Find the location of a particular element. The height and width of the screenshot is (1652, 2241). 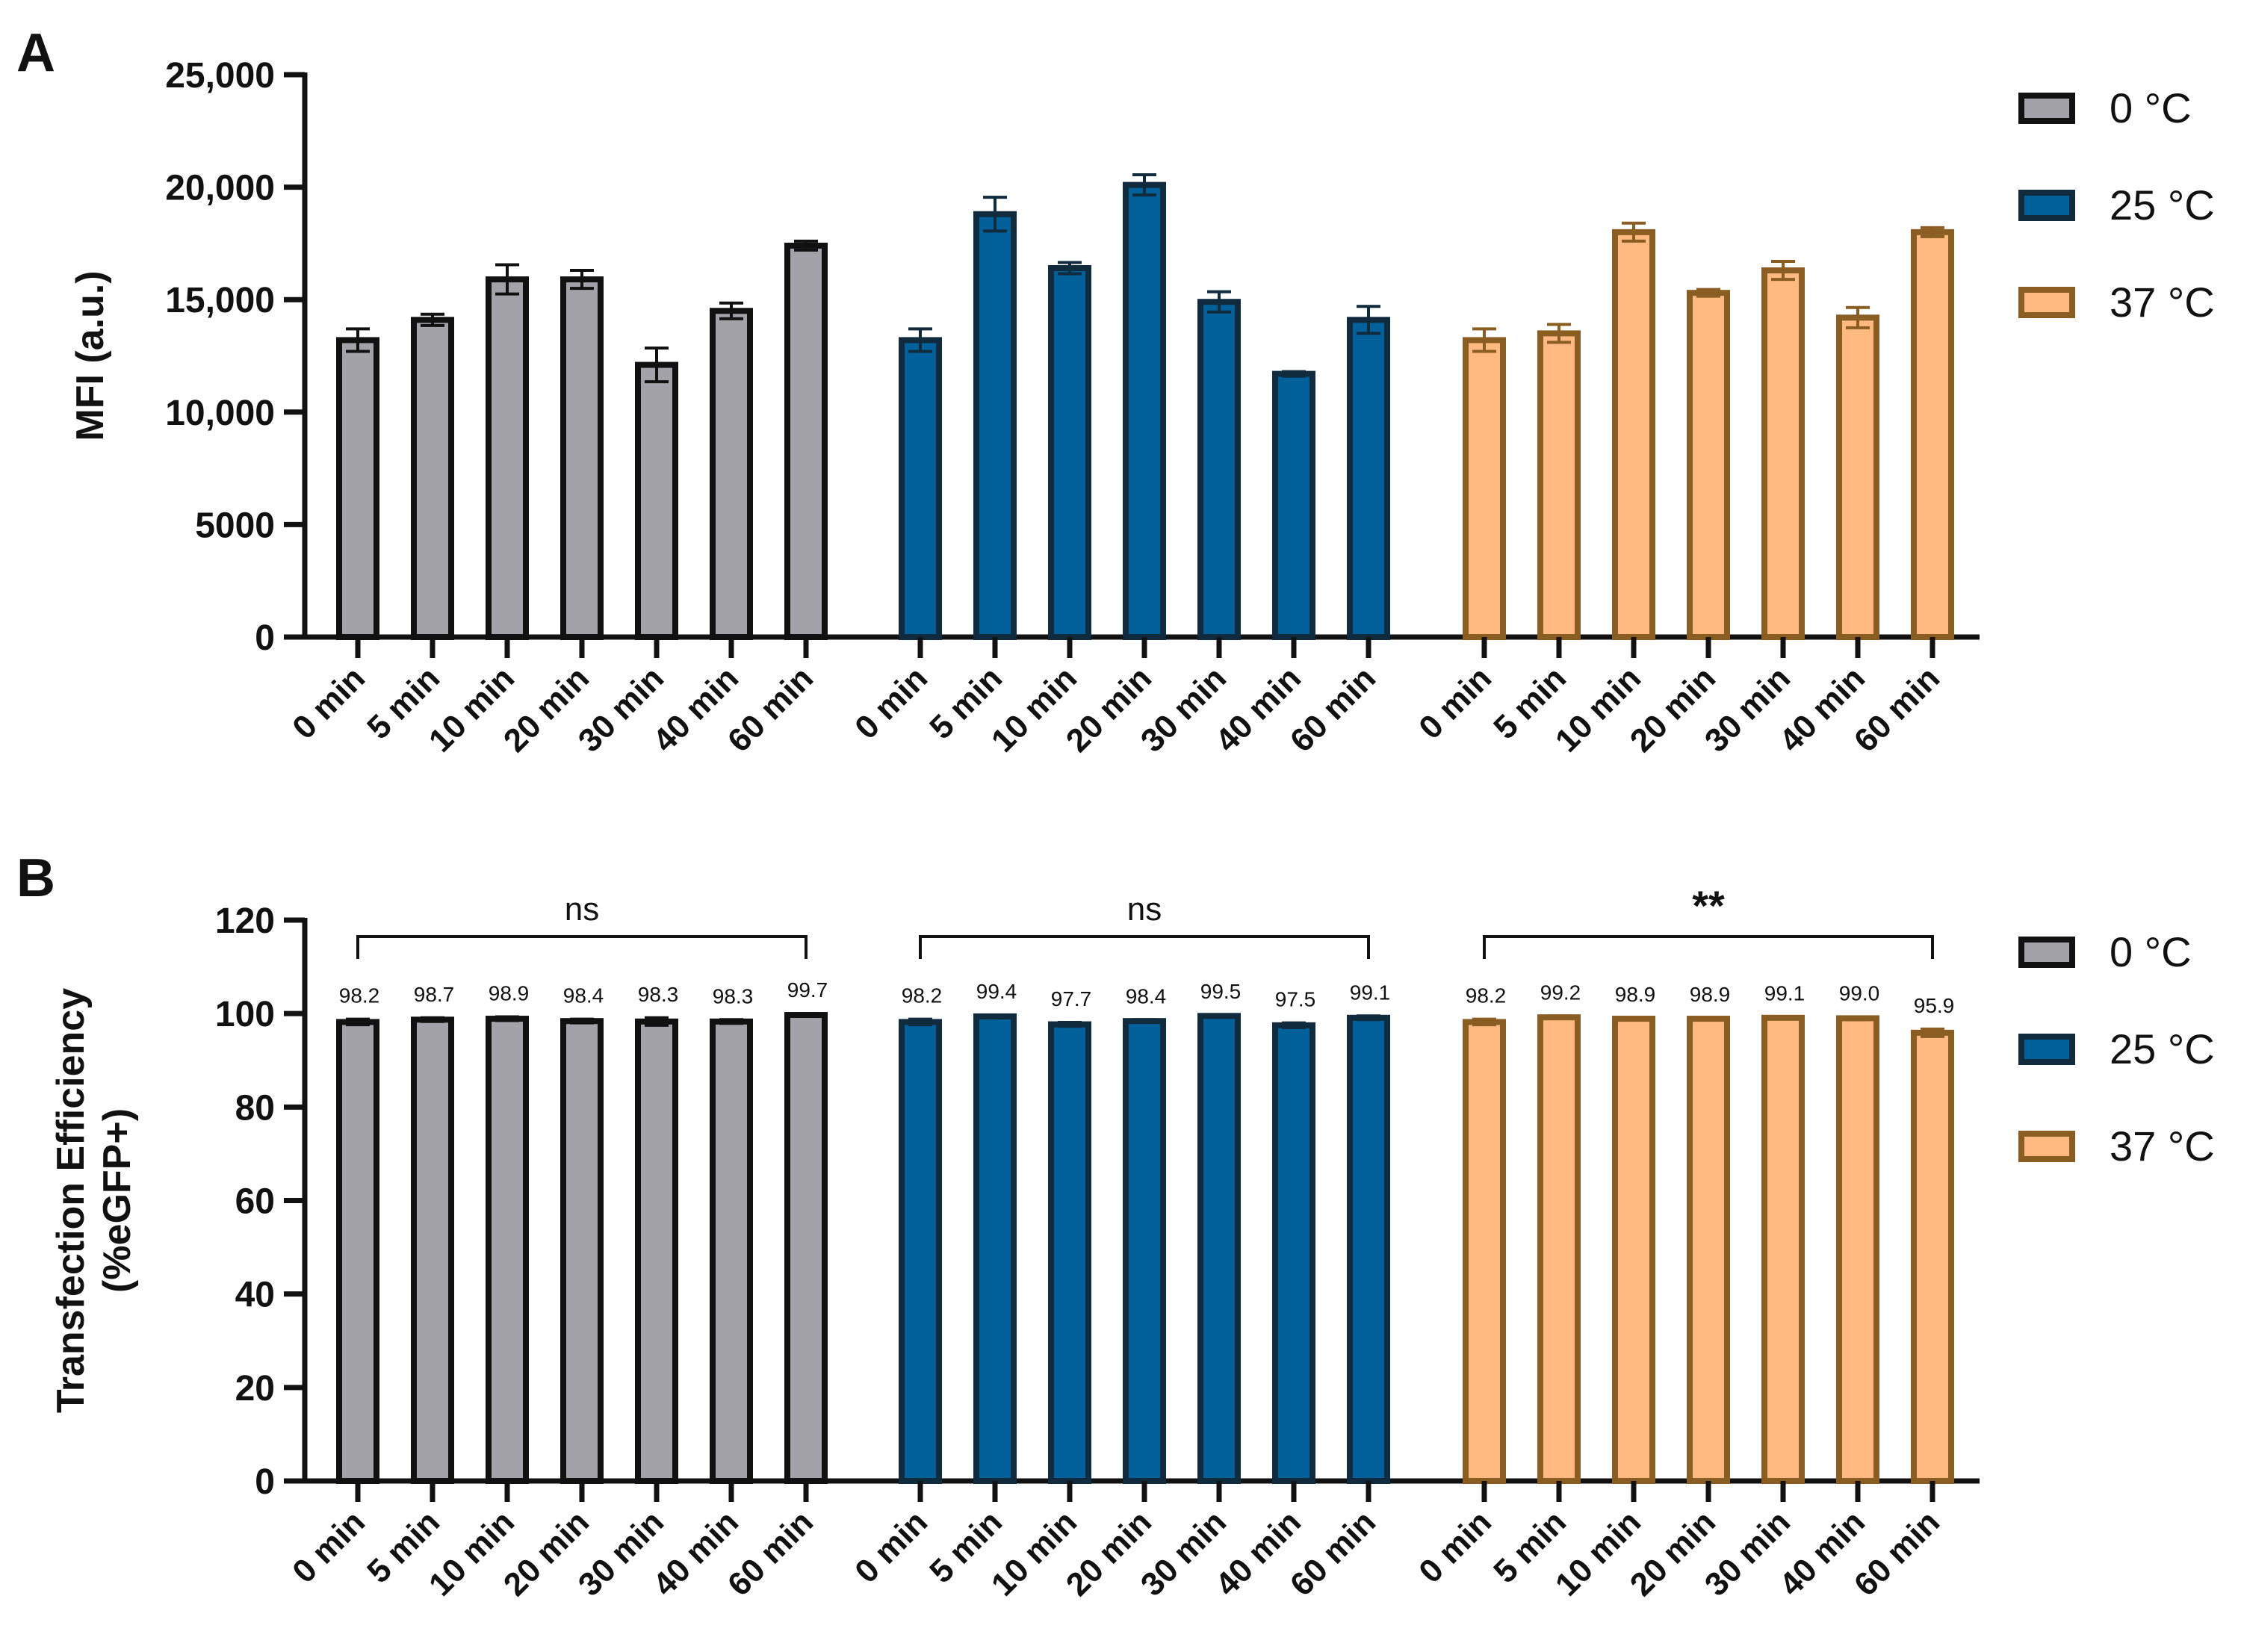

y-tick-label: 60 is located at coordinates (255, 1202).